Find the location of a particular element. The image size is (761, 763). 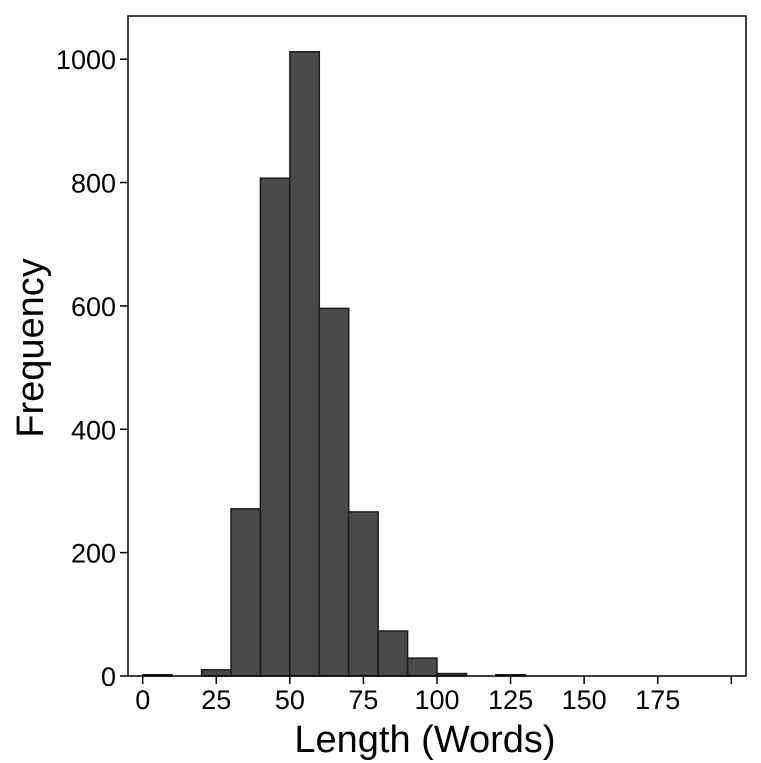

y-tick-label: 1000 is located at coordinates (86, 60).